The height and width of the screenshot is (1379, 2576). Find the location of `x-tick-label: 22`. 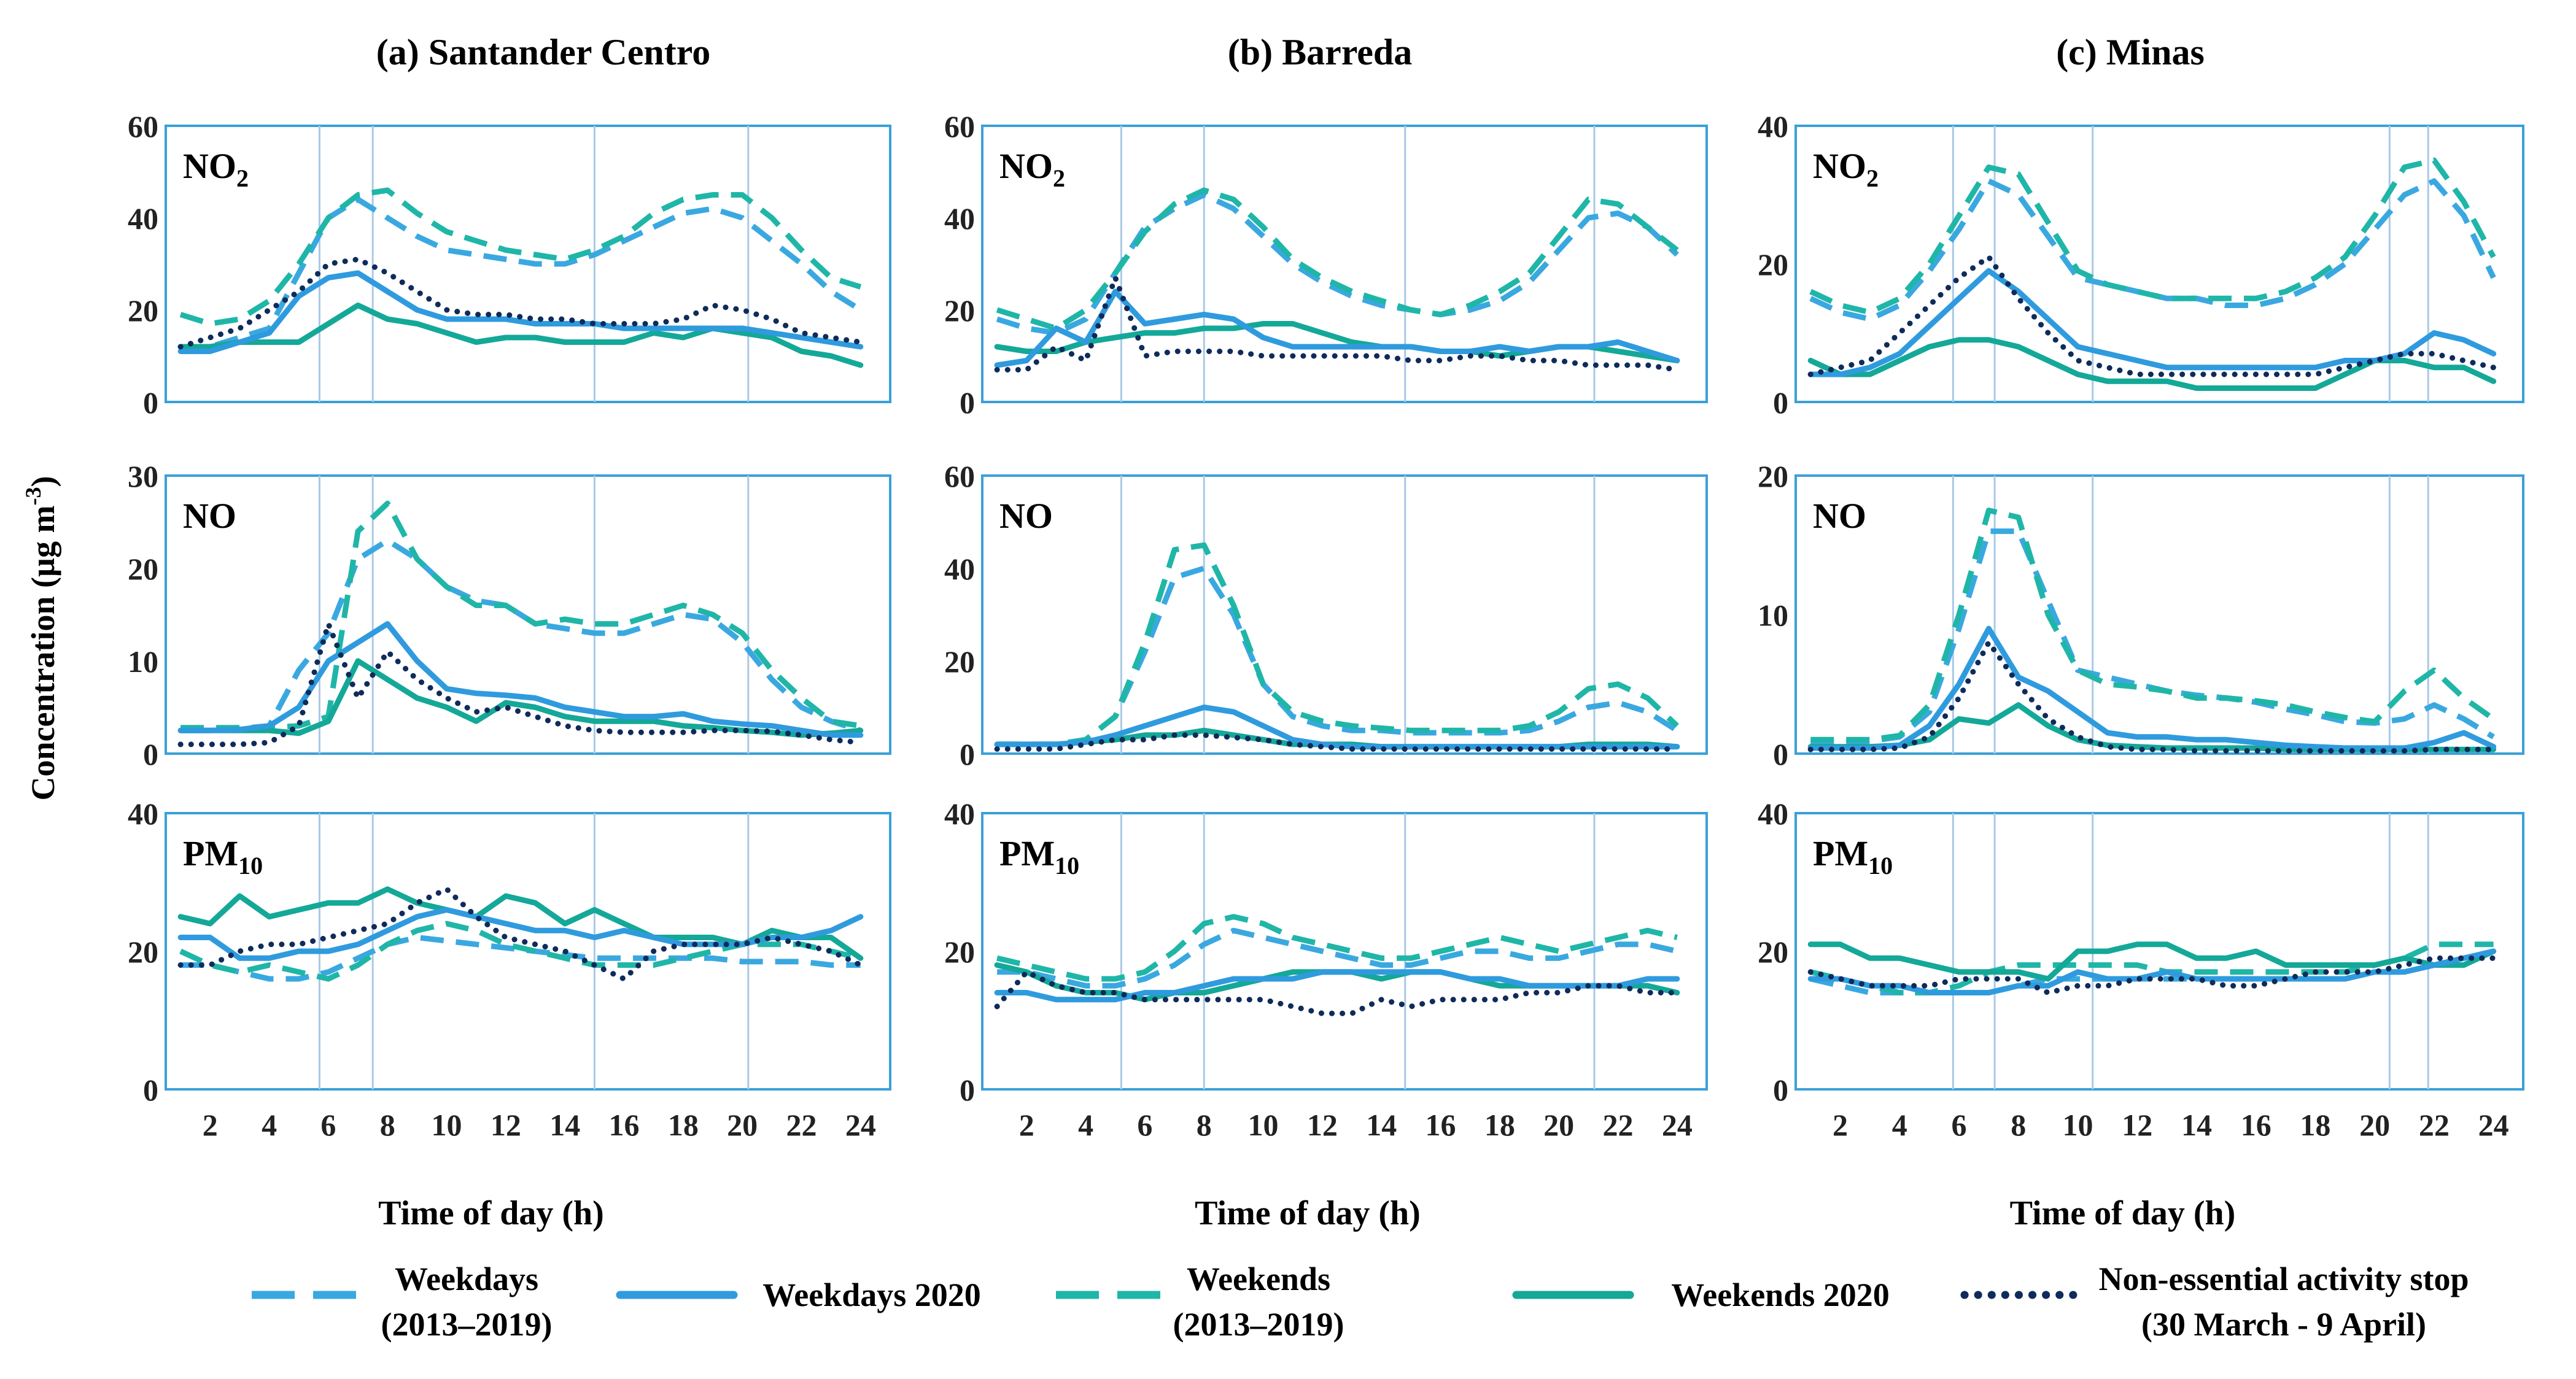

x-tick-label: 22 is located at coordinates (1618, 1125).